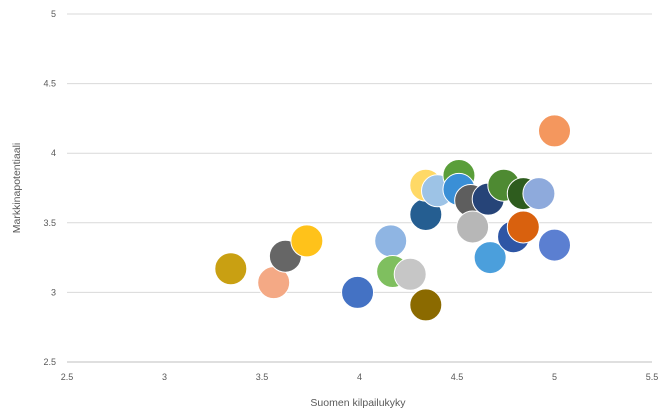 The width and height of the screenshot is (661, 416). Describe the element at coordinates (262, 377) in the screenshot. I see `x-tick-label: 3.5` at that location.